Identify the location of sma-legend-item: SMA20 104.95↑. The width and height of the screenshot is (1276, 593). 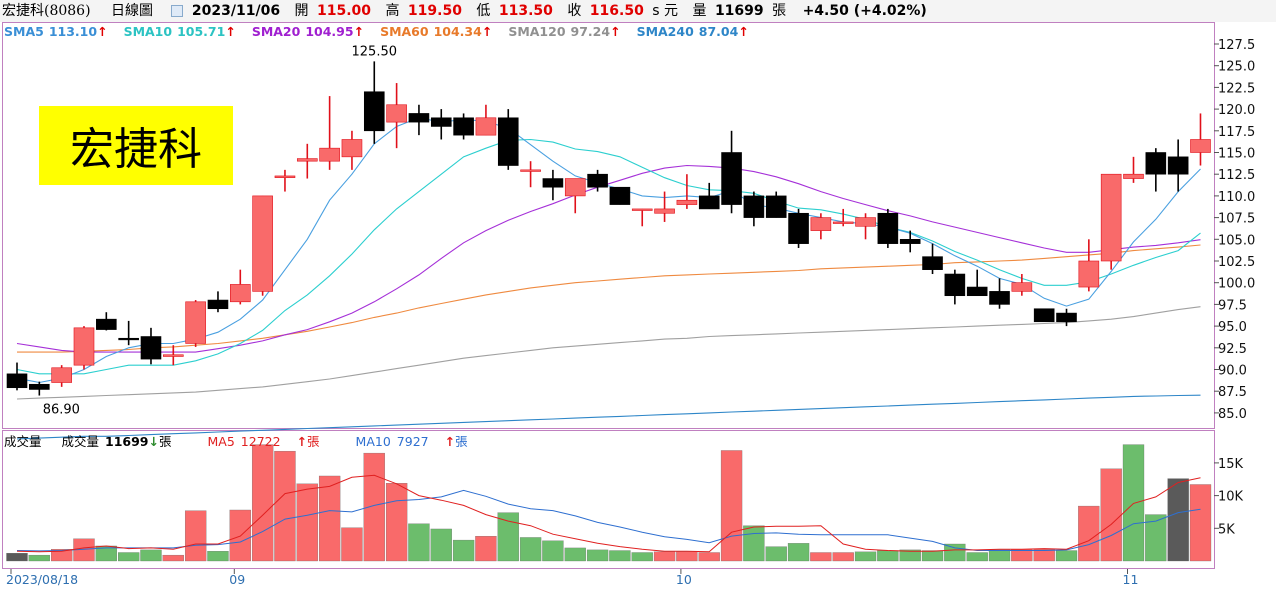
(308, 31).